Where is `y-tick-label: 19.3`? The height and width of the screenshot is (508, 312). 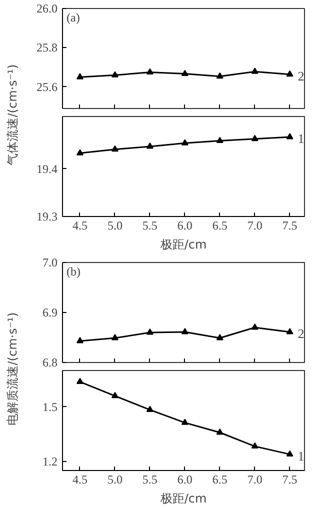 y-tick-label: 19.3 is located at coordinates (47, 217).